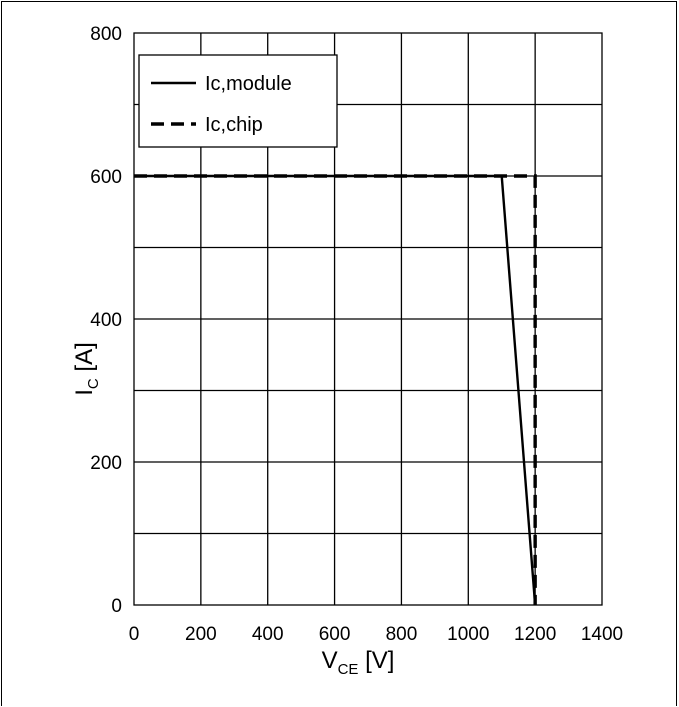  What do you see at coordinates (335, 634) in the screenshot?
I see `x-tick-label-600: 600` at bounding box center [335, 634].